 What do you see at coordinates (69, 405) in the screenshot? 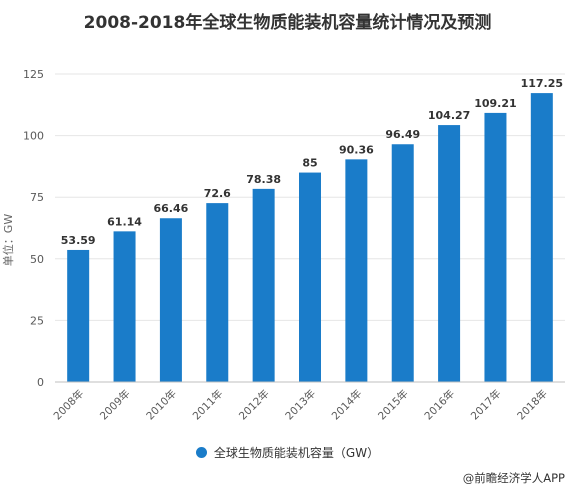
I see `x-tick-label: 2008年` at bounding box center [69, 405].